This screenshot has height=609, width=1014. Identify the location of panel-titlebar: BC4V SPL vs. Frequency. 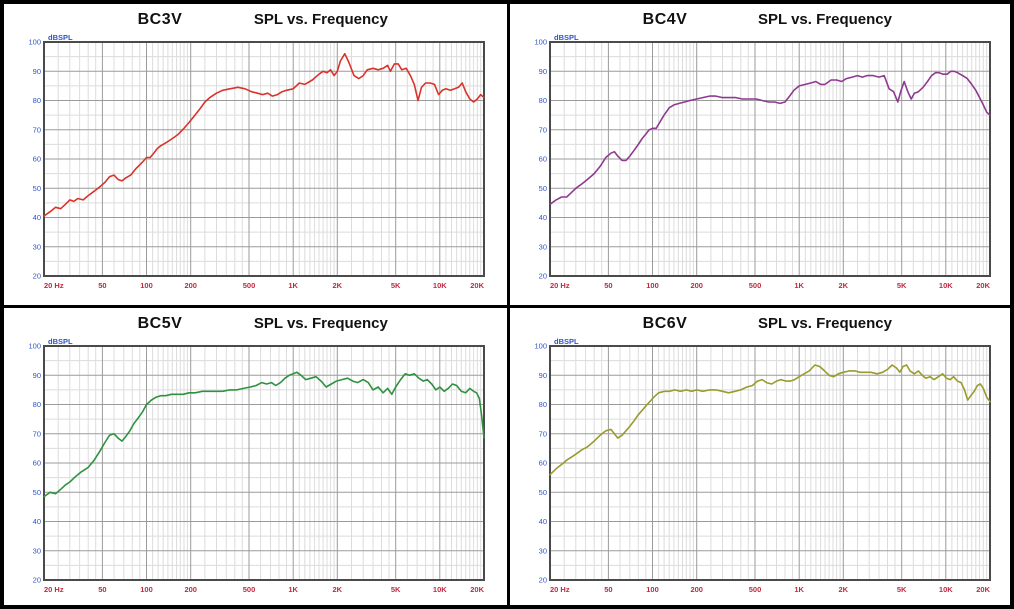
(760, 22).